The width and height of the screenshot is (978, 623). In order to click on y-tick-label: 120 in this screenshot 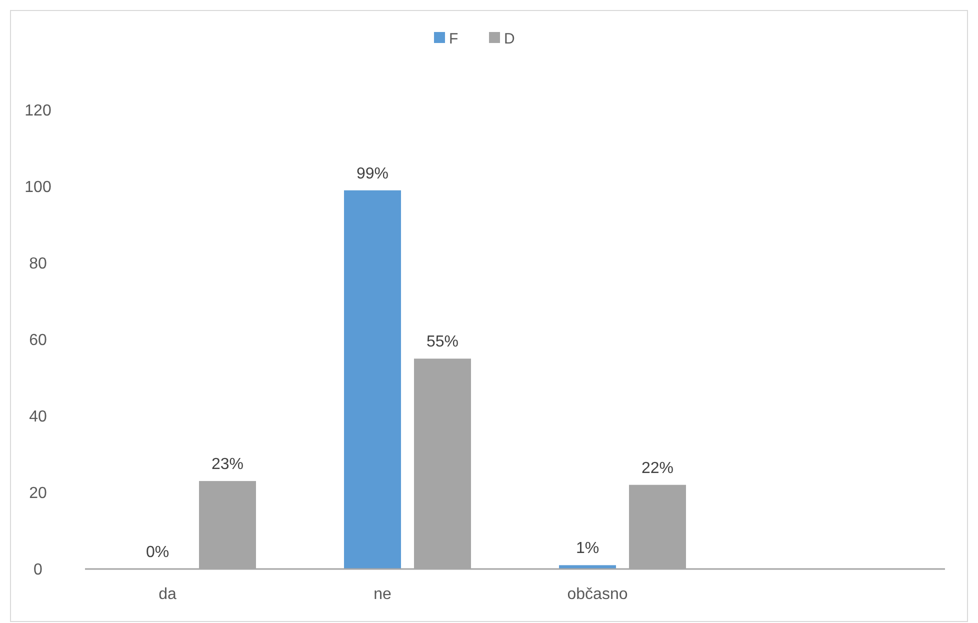, I will do `click(38, 111)`.